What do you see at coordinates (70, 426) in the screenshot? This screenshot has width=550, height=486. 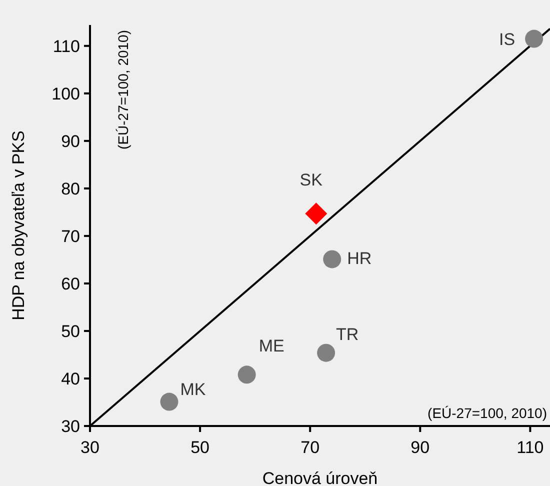 I see `y-tick-label: 30` at bounding box center [70, 426].